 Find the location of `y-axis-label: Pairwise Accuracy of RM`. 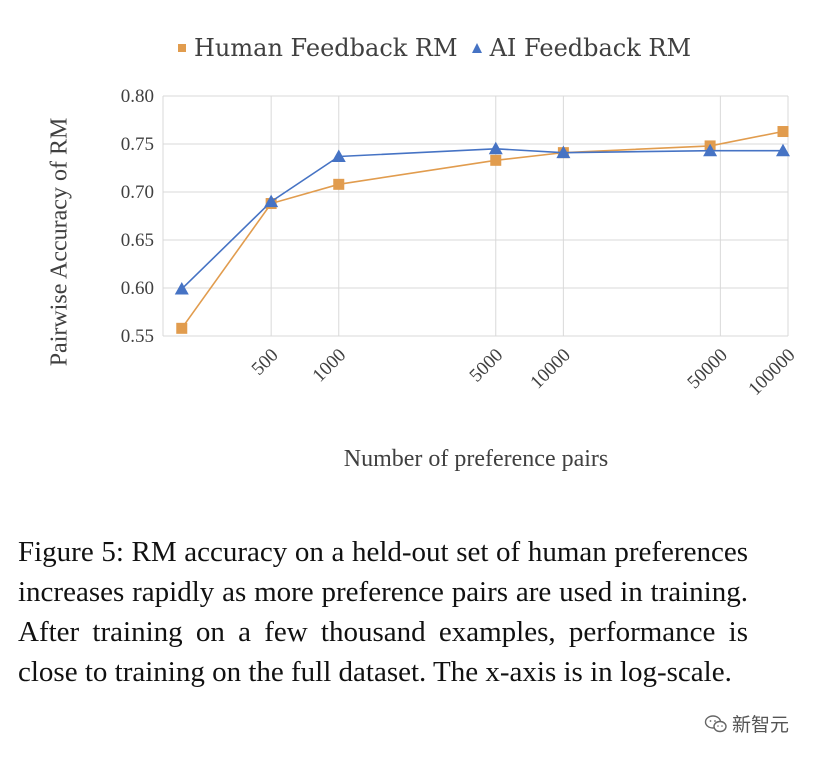

y-axis-label: Pairwise Accuracy of RM is located at coordinates (59, 242).